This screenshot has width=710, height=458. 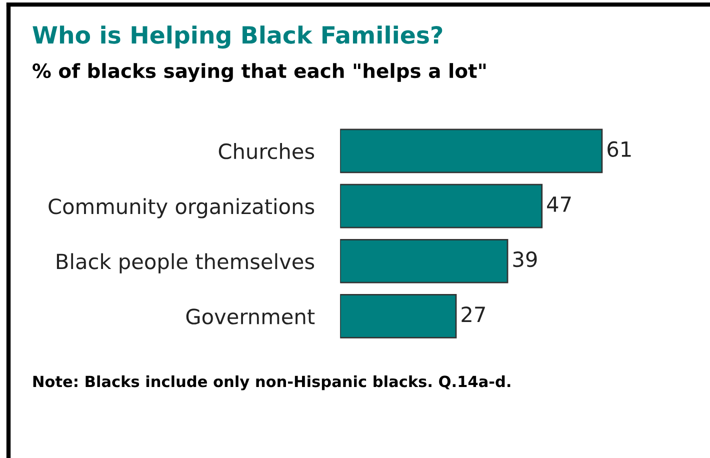 I want to click on chart-subtitle: % of blacks saying that each "helps a lot", so click(x=259, y=72).